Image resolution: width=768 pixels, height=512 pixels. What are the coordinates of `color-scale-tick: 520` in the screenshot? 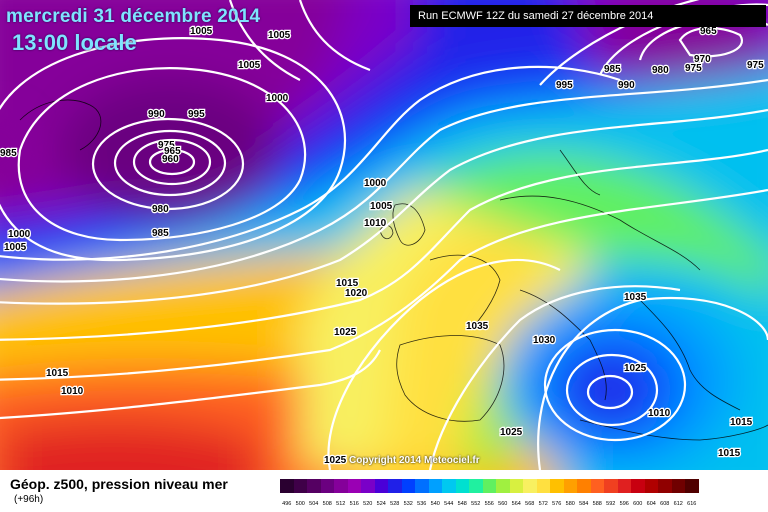 It's located at (368, 504).